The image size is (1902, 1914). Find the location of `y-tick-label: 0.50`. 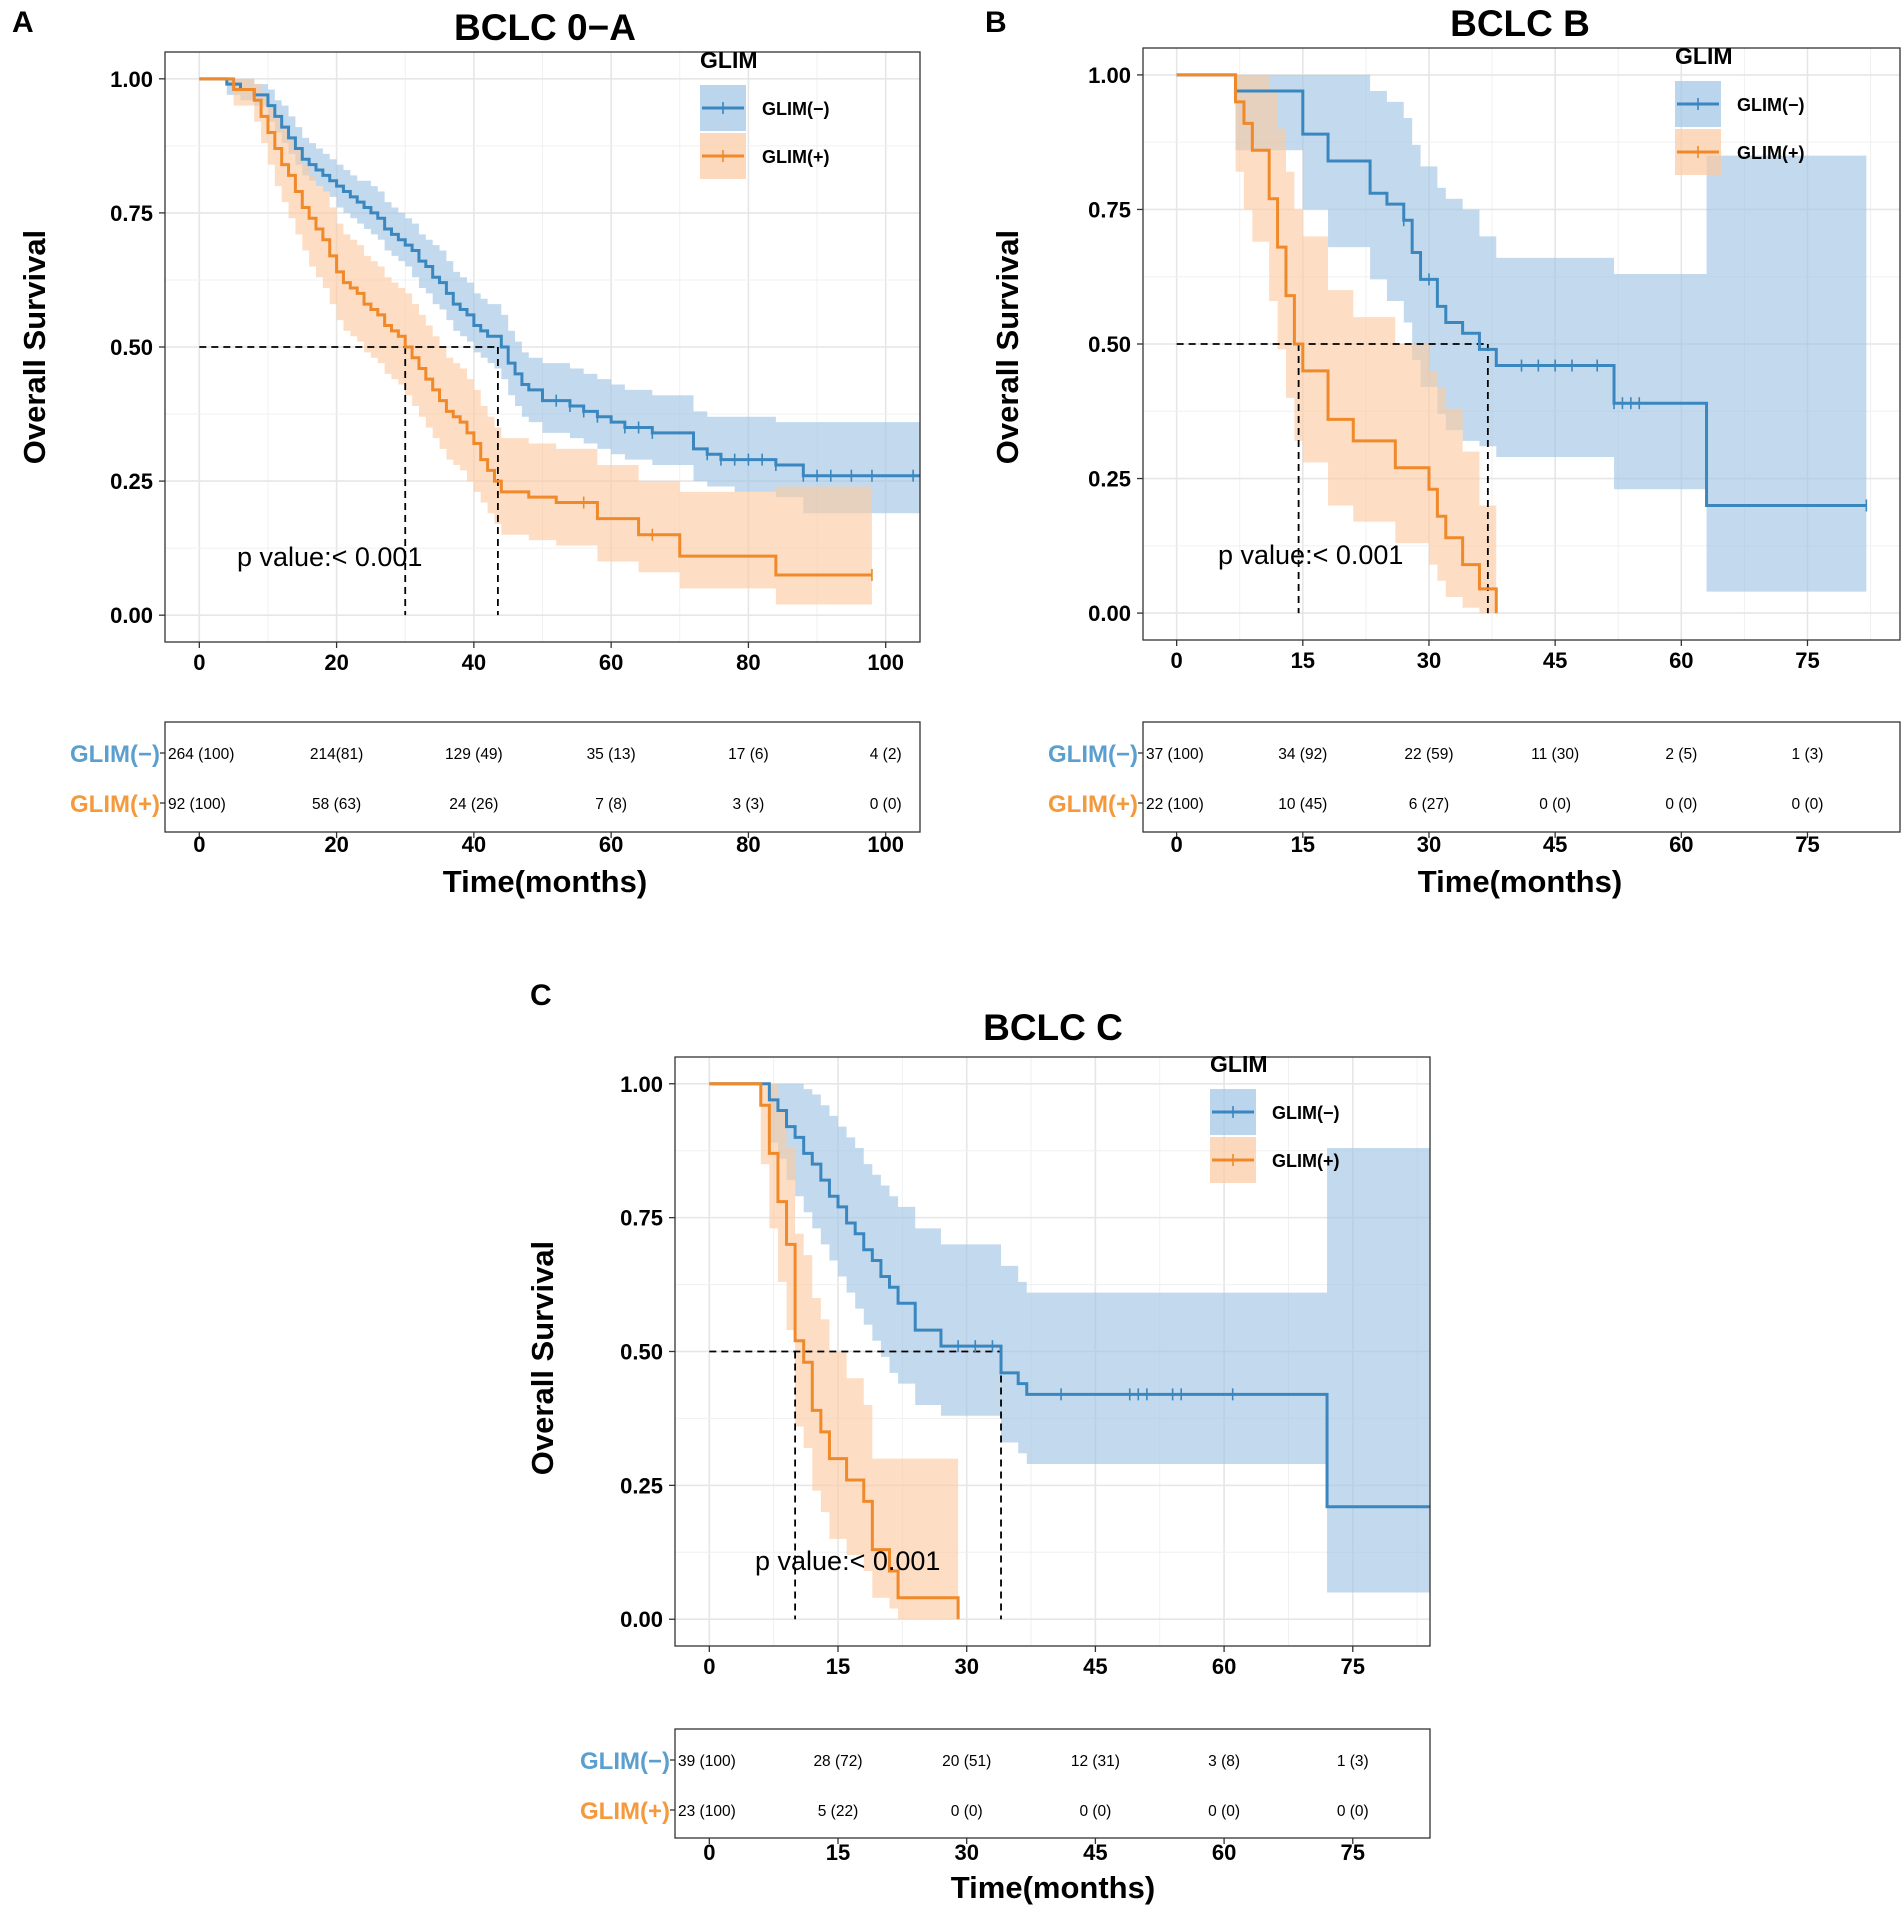

y-tick-label: 0.50 is located at coordinates (1109, 344).